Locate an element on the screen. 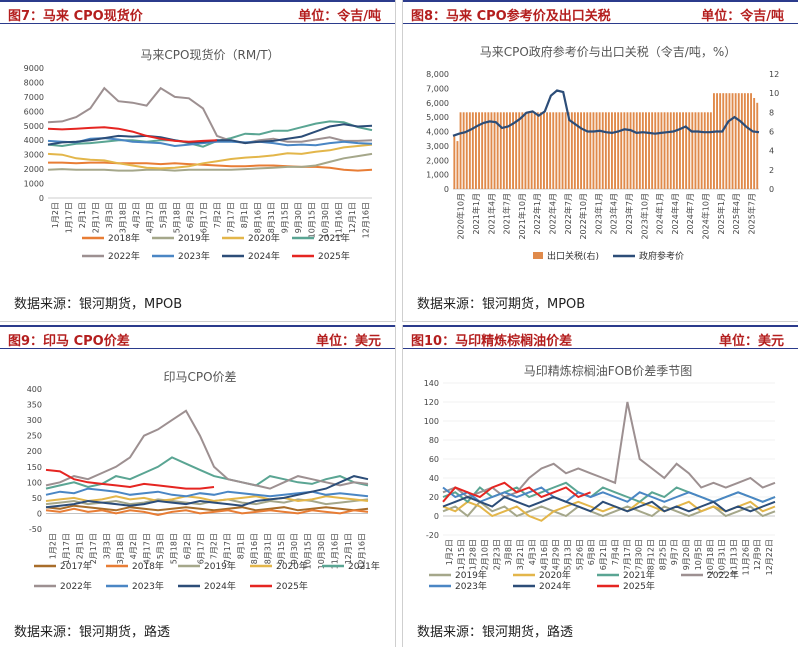 The width and height of the screenshot is (798, 647). x-tick-label: 4月29日 is located at coordinates (556, 554).